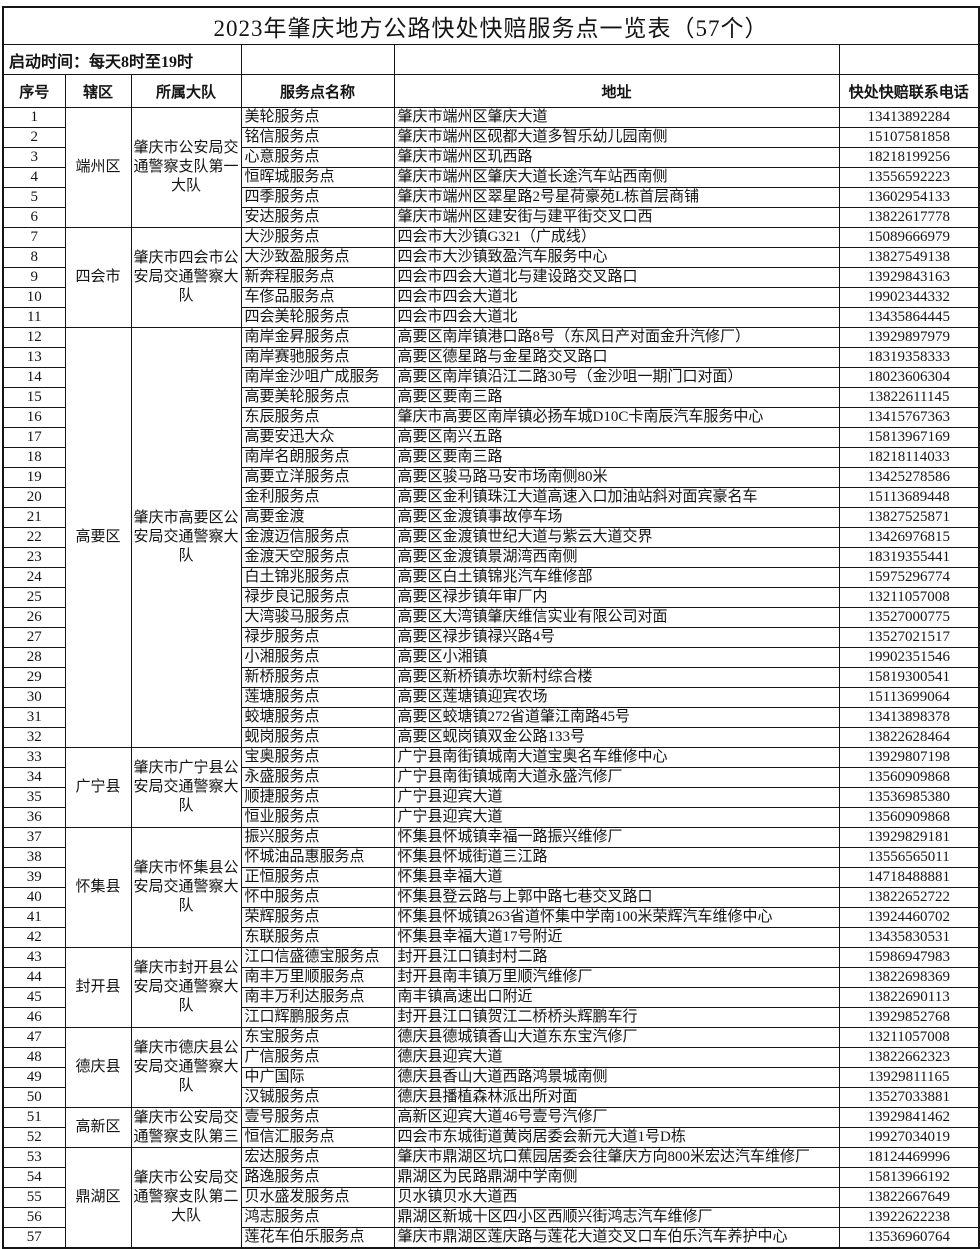 This screenshot has height=1249, width=980. Describe the element at coordinates (909, 137) in the screenshot. I see `phone-cell: 15107581858` at that location.